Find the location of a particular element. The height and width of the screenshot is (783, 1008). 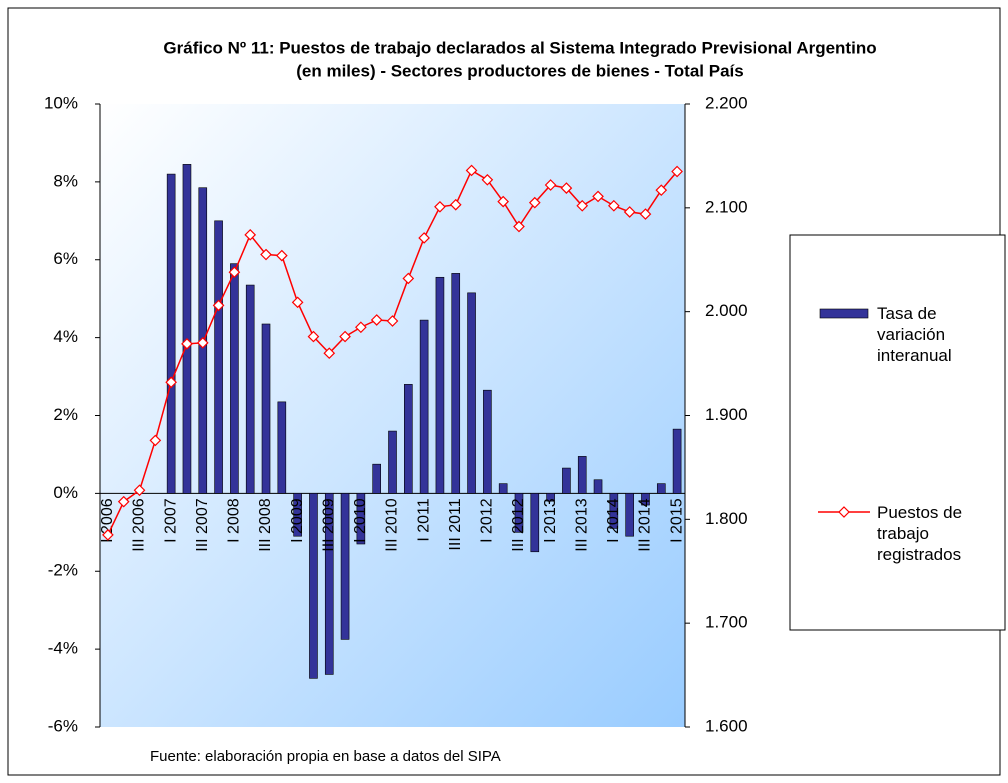

x-tick-label: III 2008 is located at coordinates (265, 524).